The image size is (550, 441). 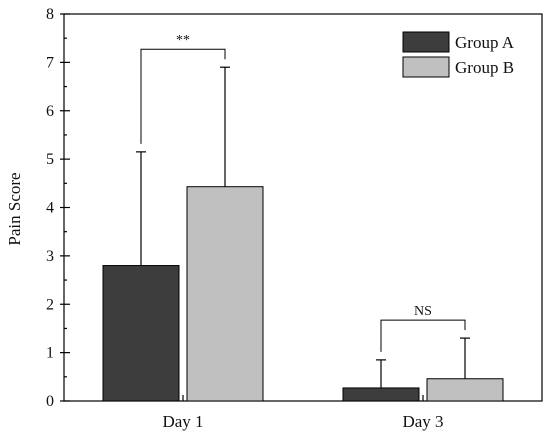 What do you see at coordinates (422, 421) in the screenshot?
I see `x-tick-label: Day 3` at bounding box center [422, 421].